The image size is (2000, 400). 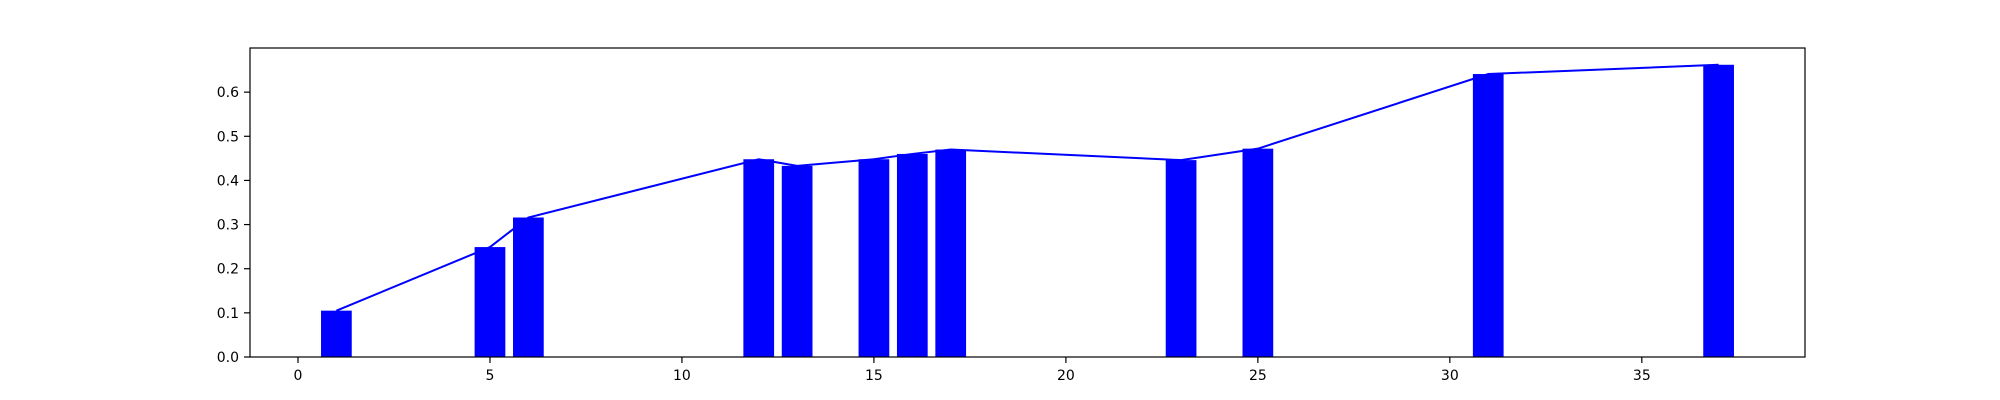 I want to click on y-tick-label: 0.6, so click(x=228, y=93).